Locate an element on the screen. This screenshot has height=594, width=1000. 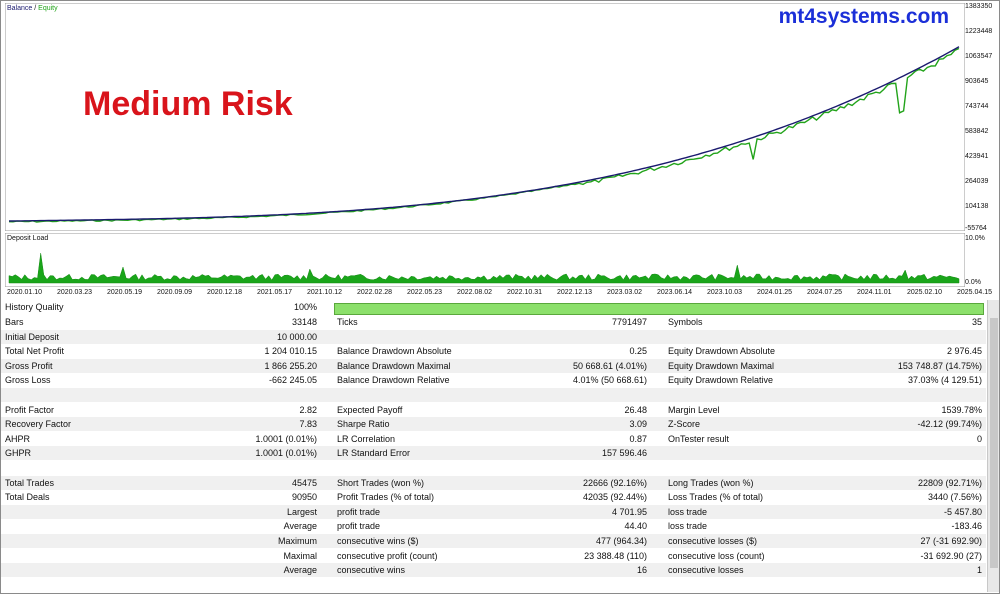
report-value: 27 (-31 692.90) is located at coordinates (951, 541).